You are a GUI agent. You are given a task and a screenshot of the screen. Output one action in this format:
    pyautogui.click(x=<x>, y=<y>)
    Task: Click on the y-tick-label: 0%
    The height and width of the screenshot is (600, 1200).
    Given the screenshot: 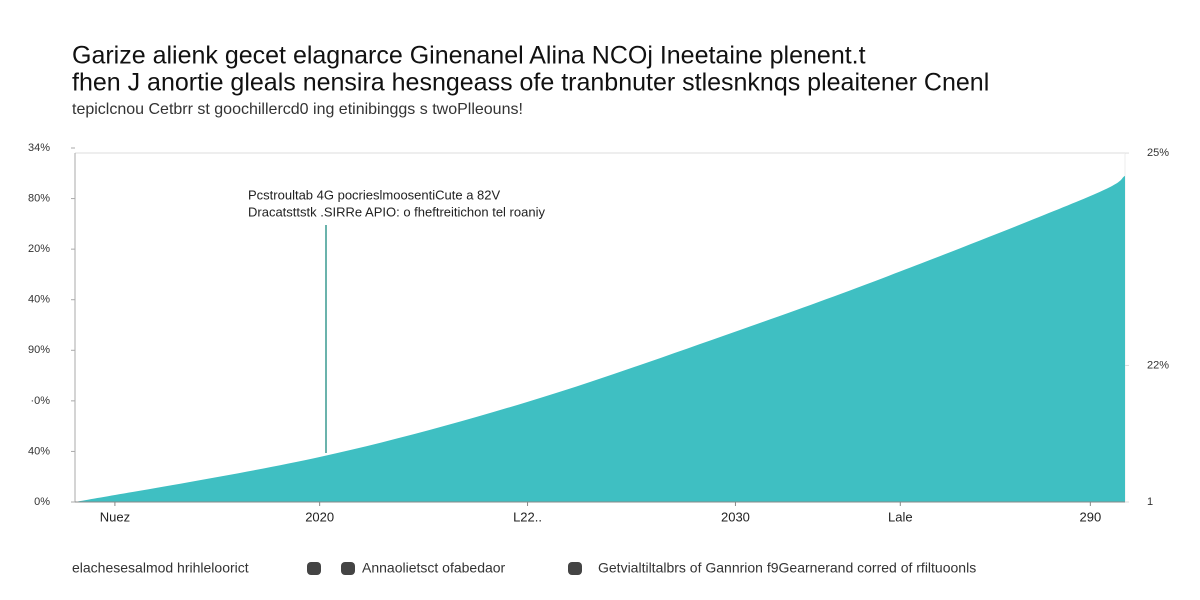 What is the action you would take?
    pyautogui.click(x=42, y=502)
    